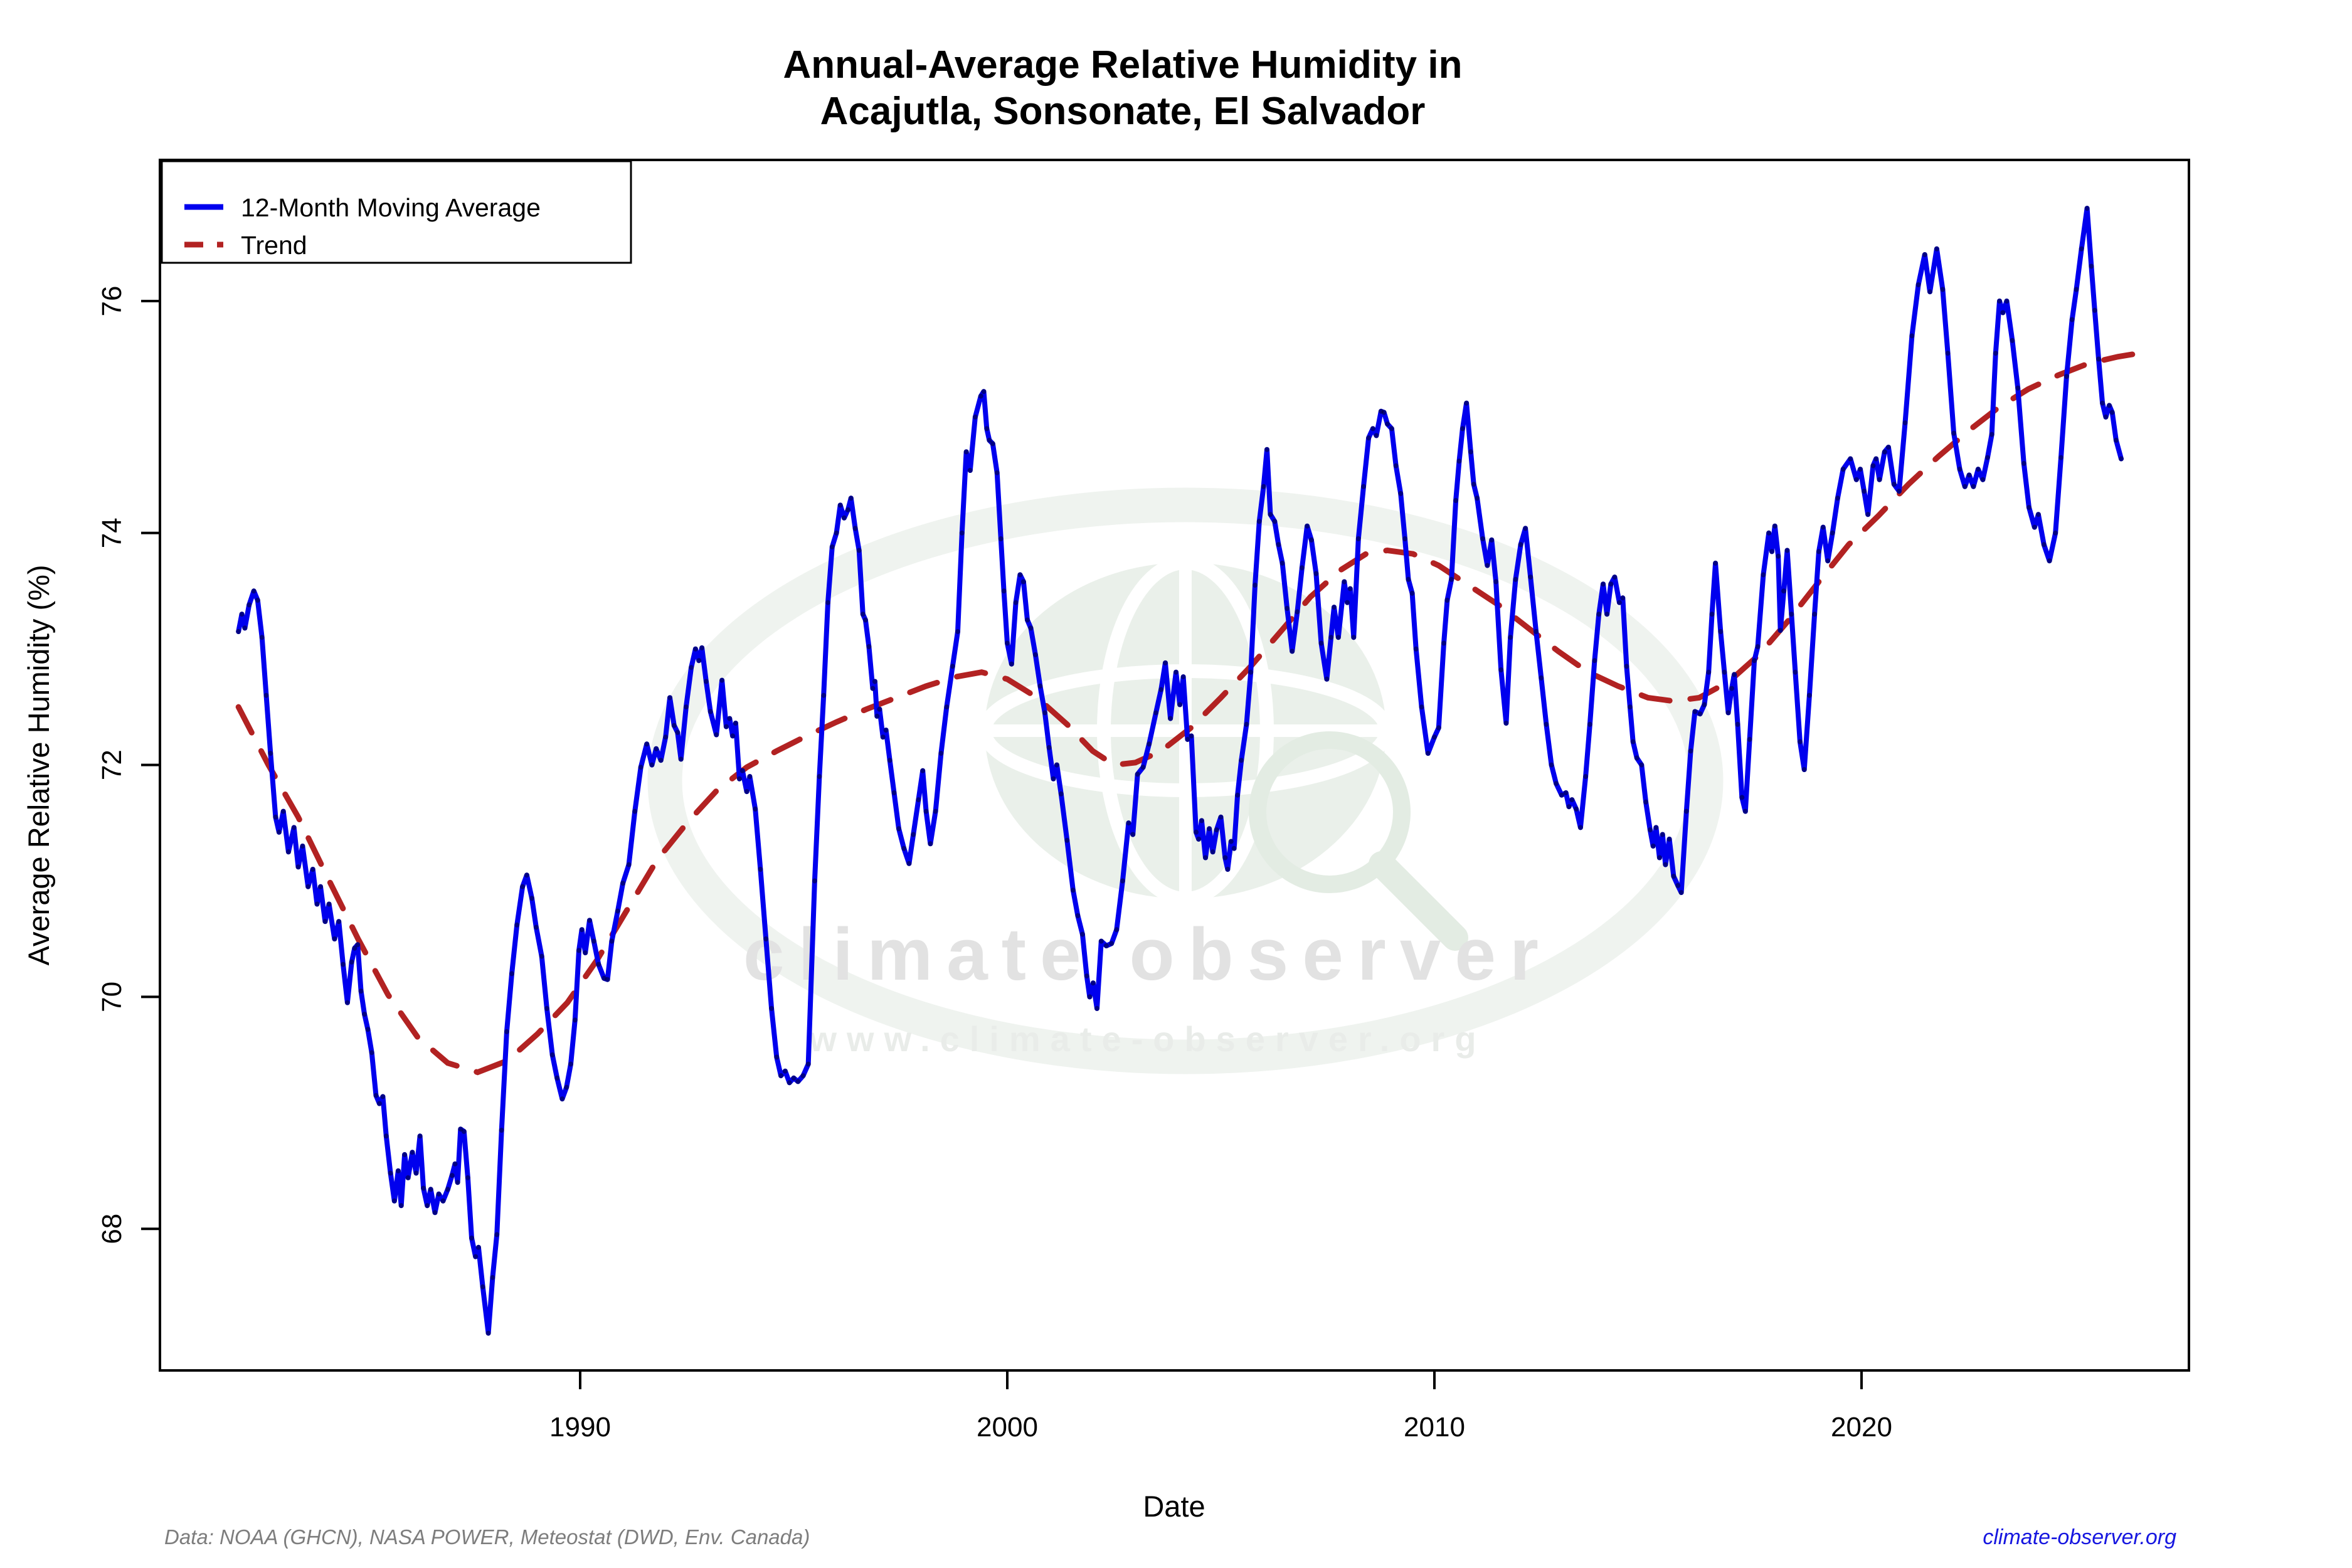  Describe the element at coordinates (1147, 1039) in the screenshot. I see `watermark-url: www.climate-observer.org` at that location.